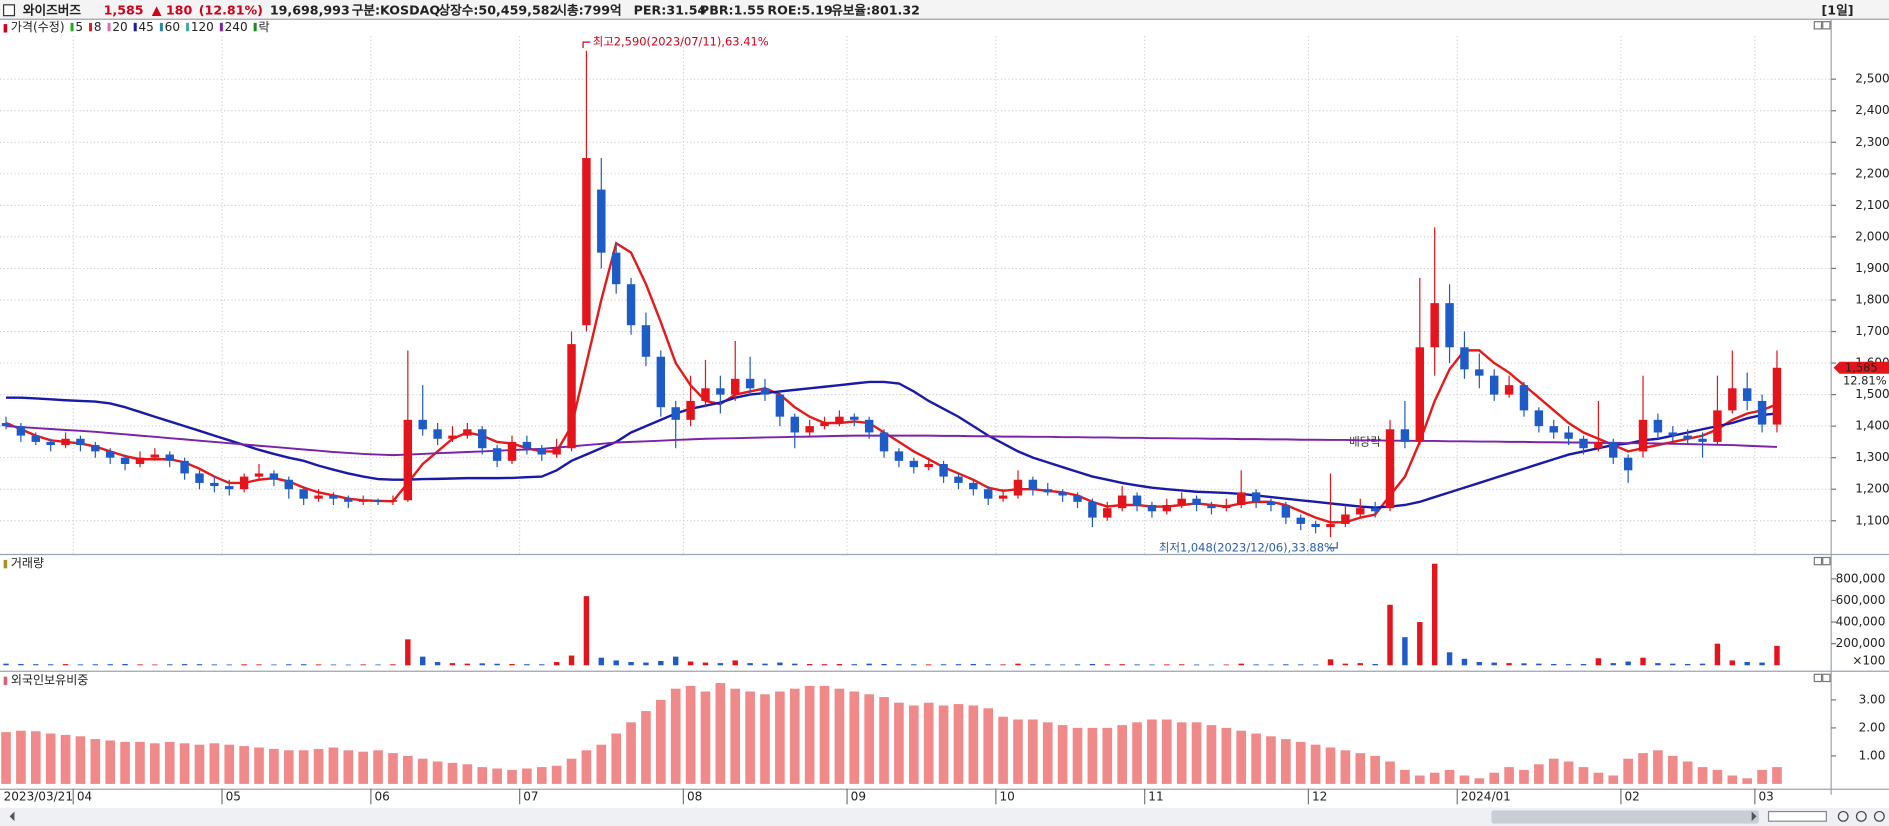 The image size is (1889, 826). Describe the element at coordinates (1861, 622) in the screenshot. I see `y-tick-label: 400,000` at that location.